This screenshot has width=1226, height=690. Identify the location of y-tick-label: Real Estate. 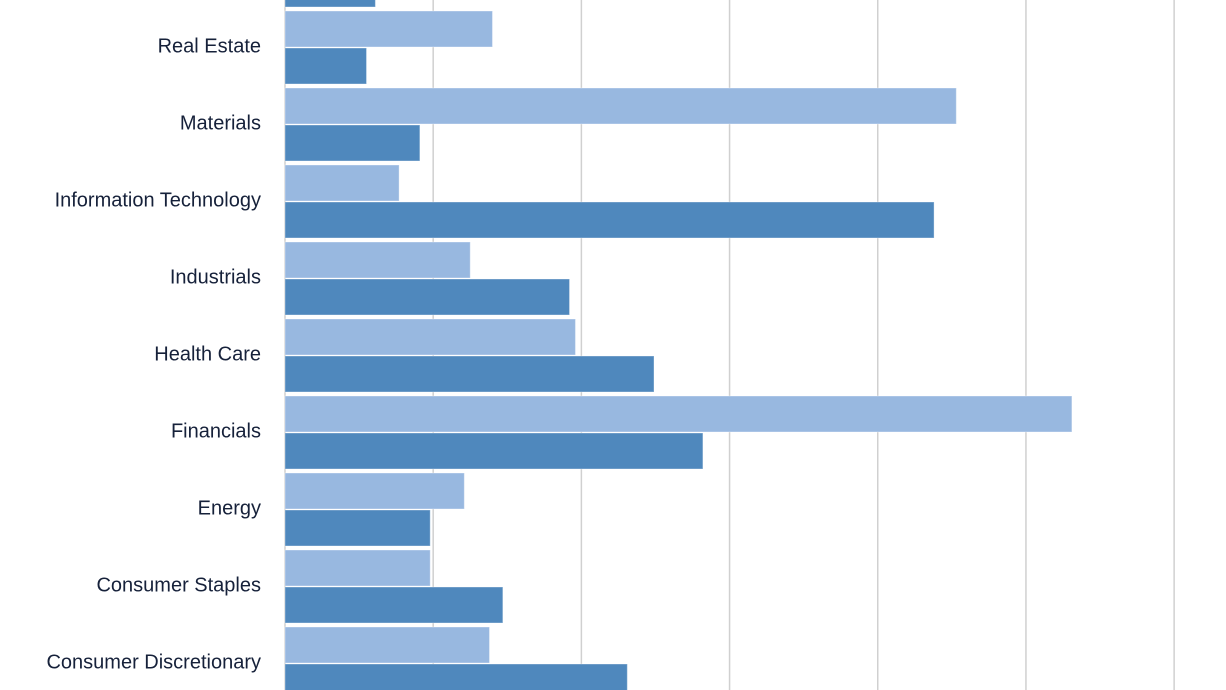
(209, 46).